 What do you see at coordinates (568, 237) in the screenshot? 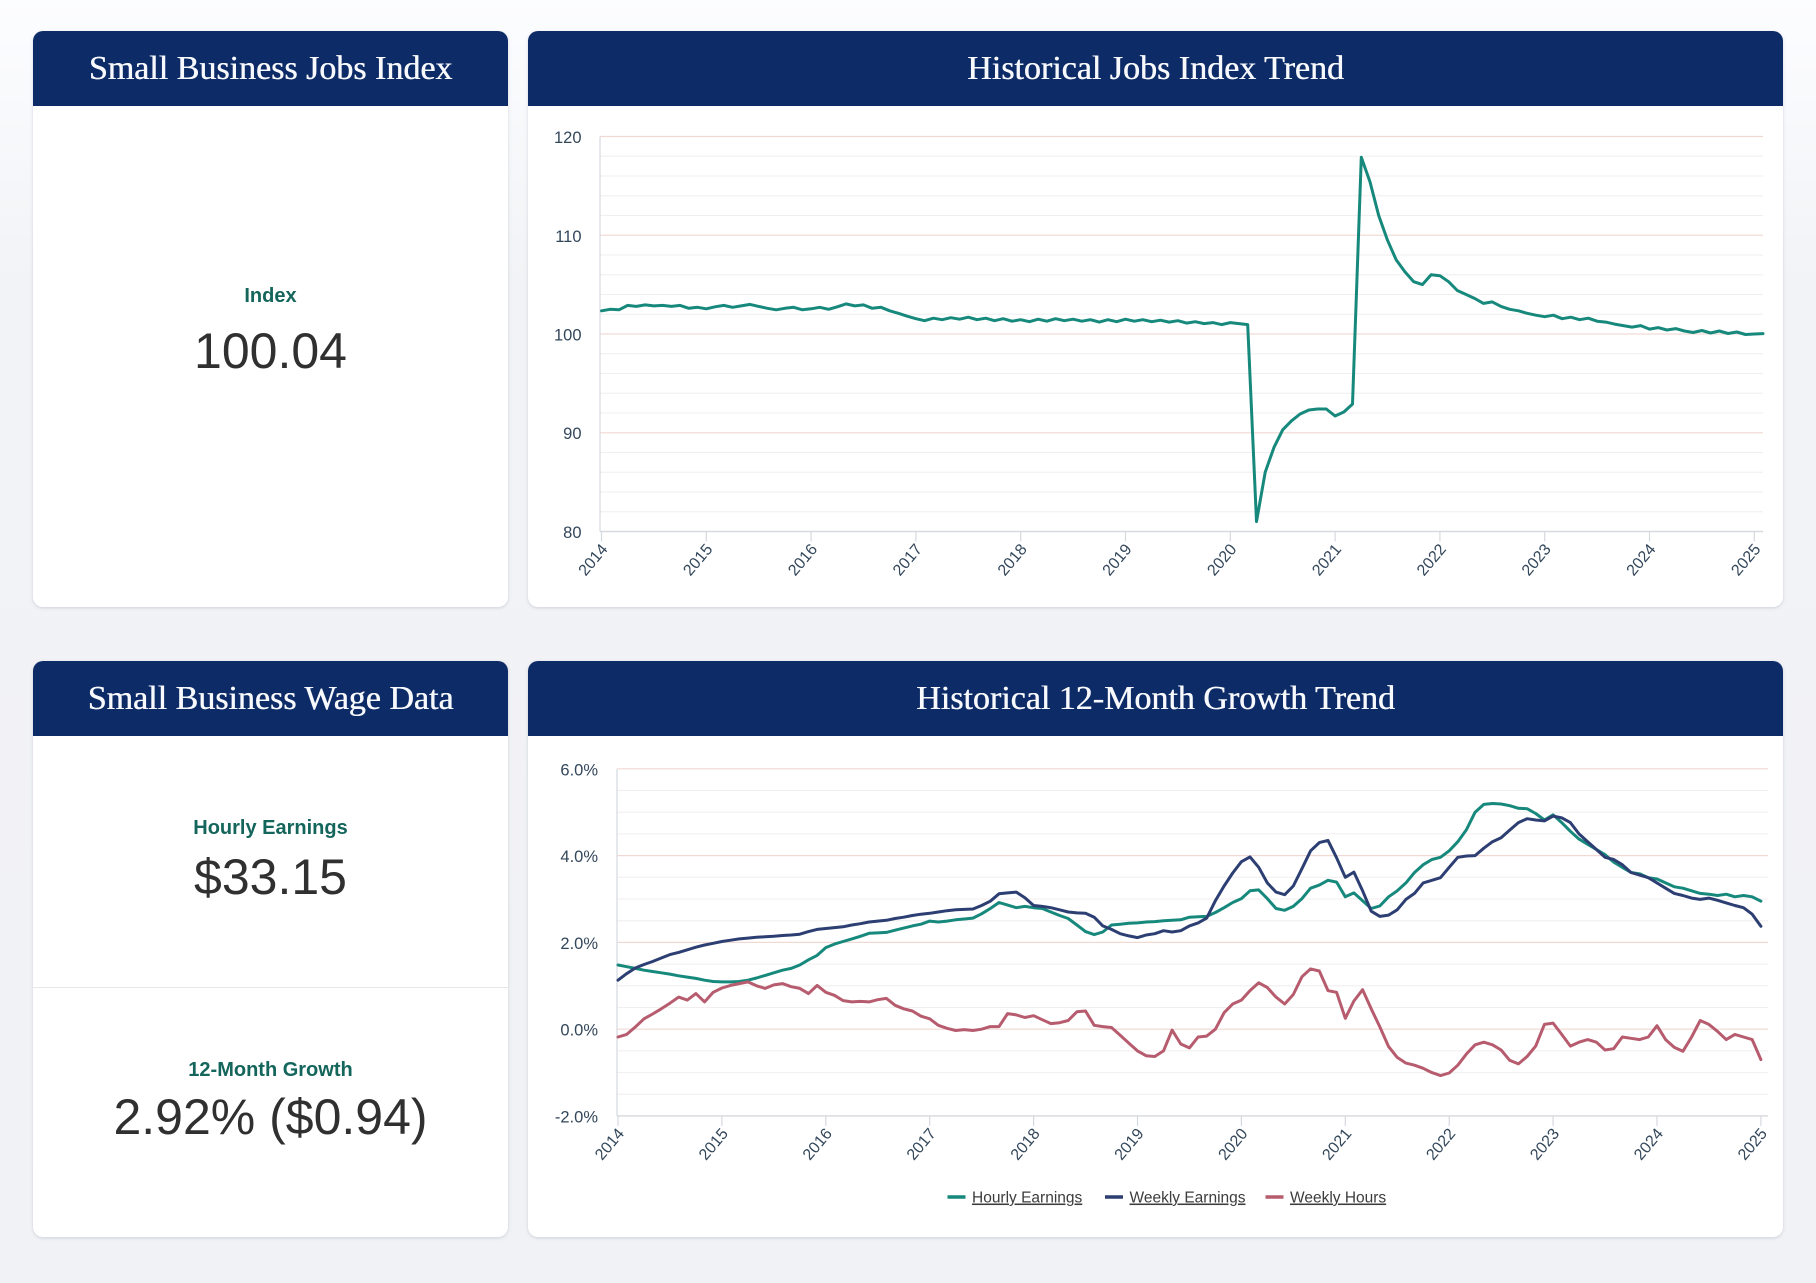
I see `svg-text: 110` at bounding box center [568, 237].